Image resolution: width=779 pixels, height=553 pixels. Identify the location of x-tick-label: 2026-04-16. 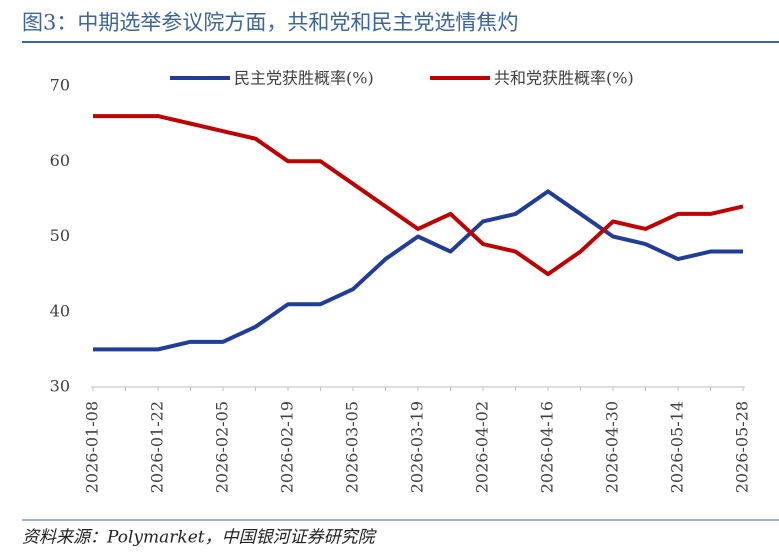
(547, 447).